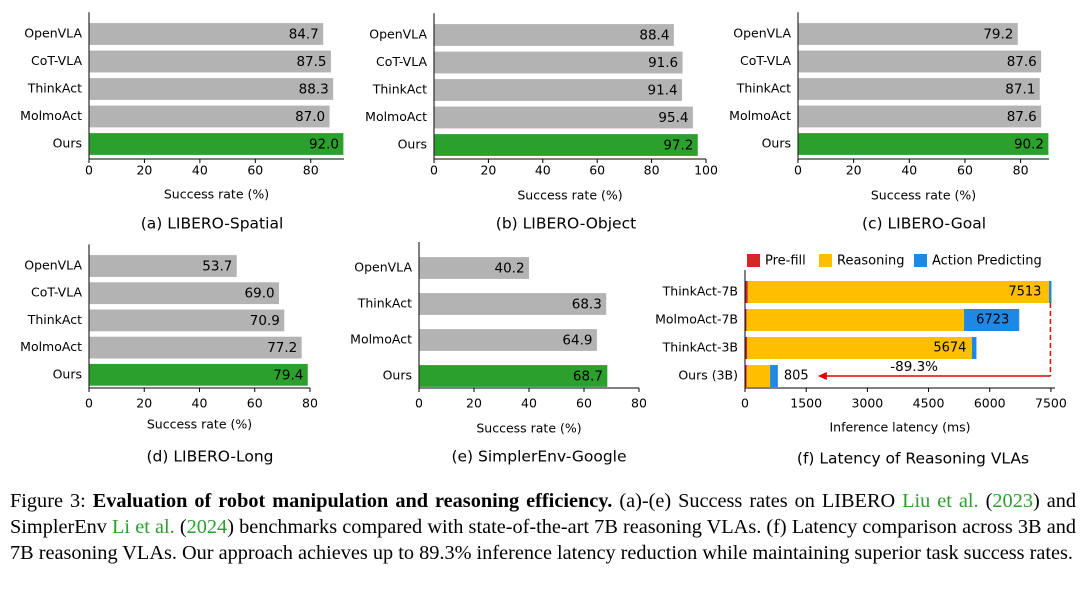 The width and height of the screenshot is (1080, 604). What do you see at coordinates (1051, 403) in the screenshot?
I see `x-tick-label: 7500` at bounding box center [1051, 403].